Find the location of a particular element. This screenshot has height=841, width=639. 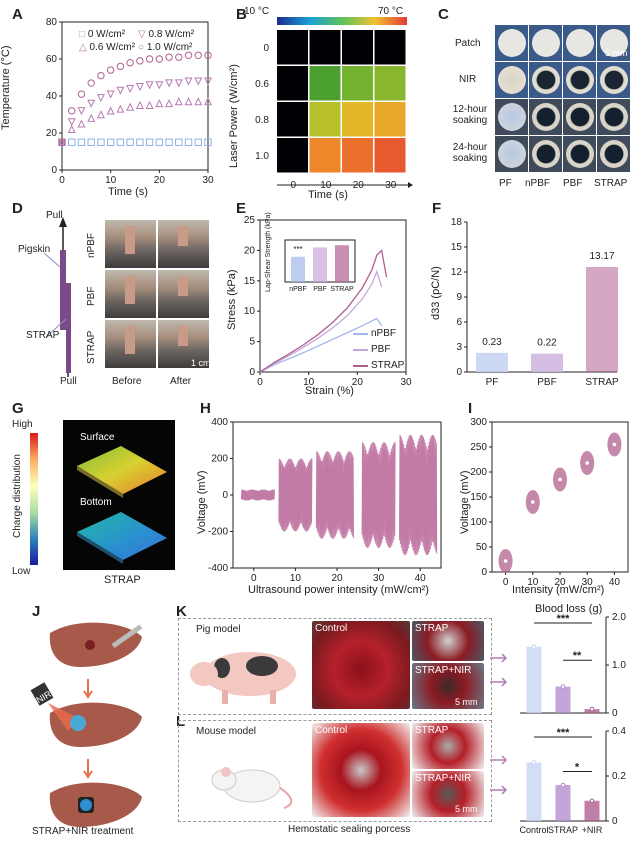

f-ytick-label: 18 is located at coordinates (457, 222).